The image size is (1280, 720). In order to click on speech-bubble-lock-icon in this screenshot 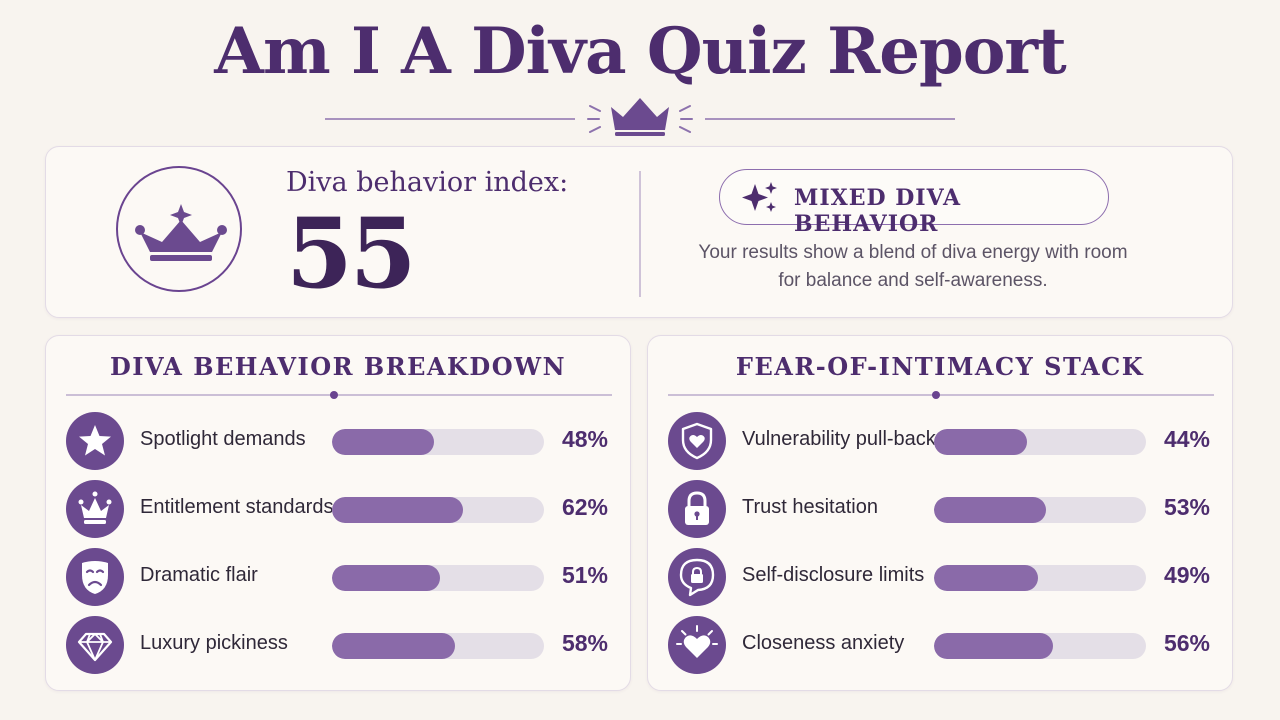, I will do `click(697, 577)`.